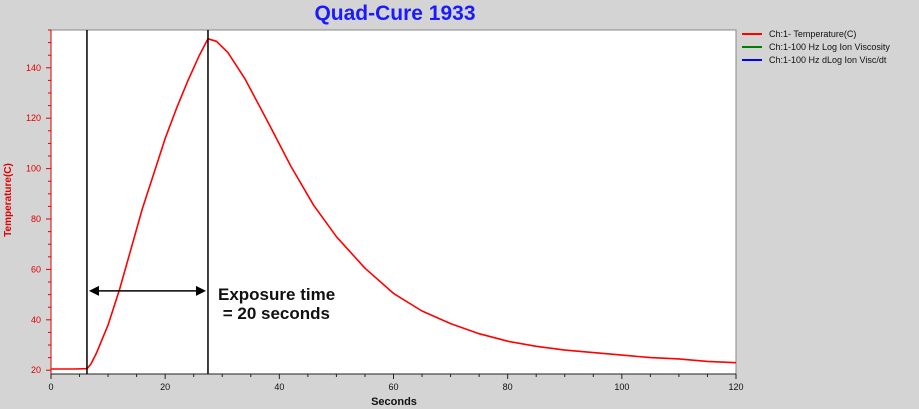  Describe the element at coordinates (36, 219) in the screenshot. I see `y-tick-label: 80` at that location.